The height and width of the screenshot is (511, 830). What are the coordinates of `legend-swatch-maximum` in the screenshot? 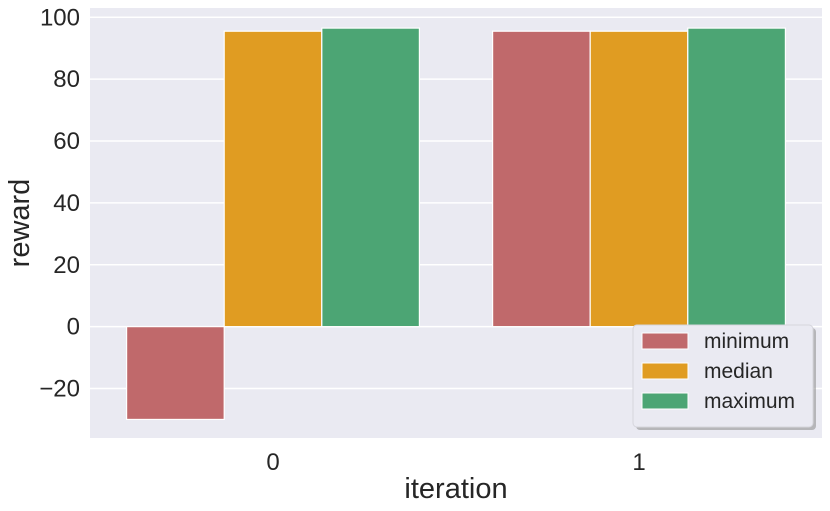 It's located at (665, 401).